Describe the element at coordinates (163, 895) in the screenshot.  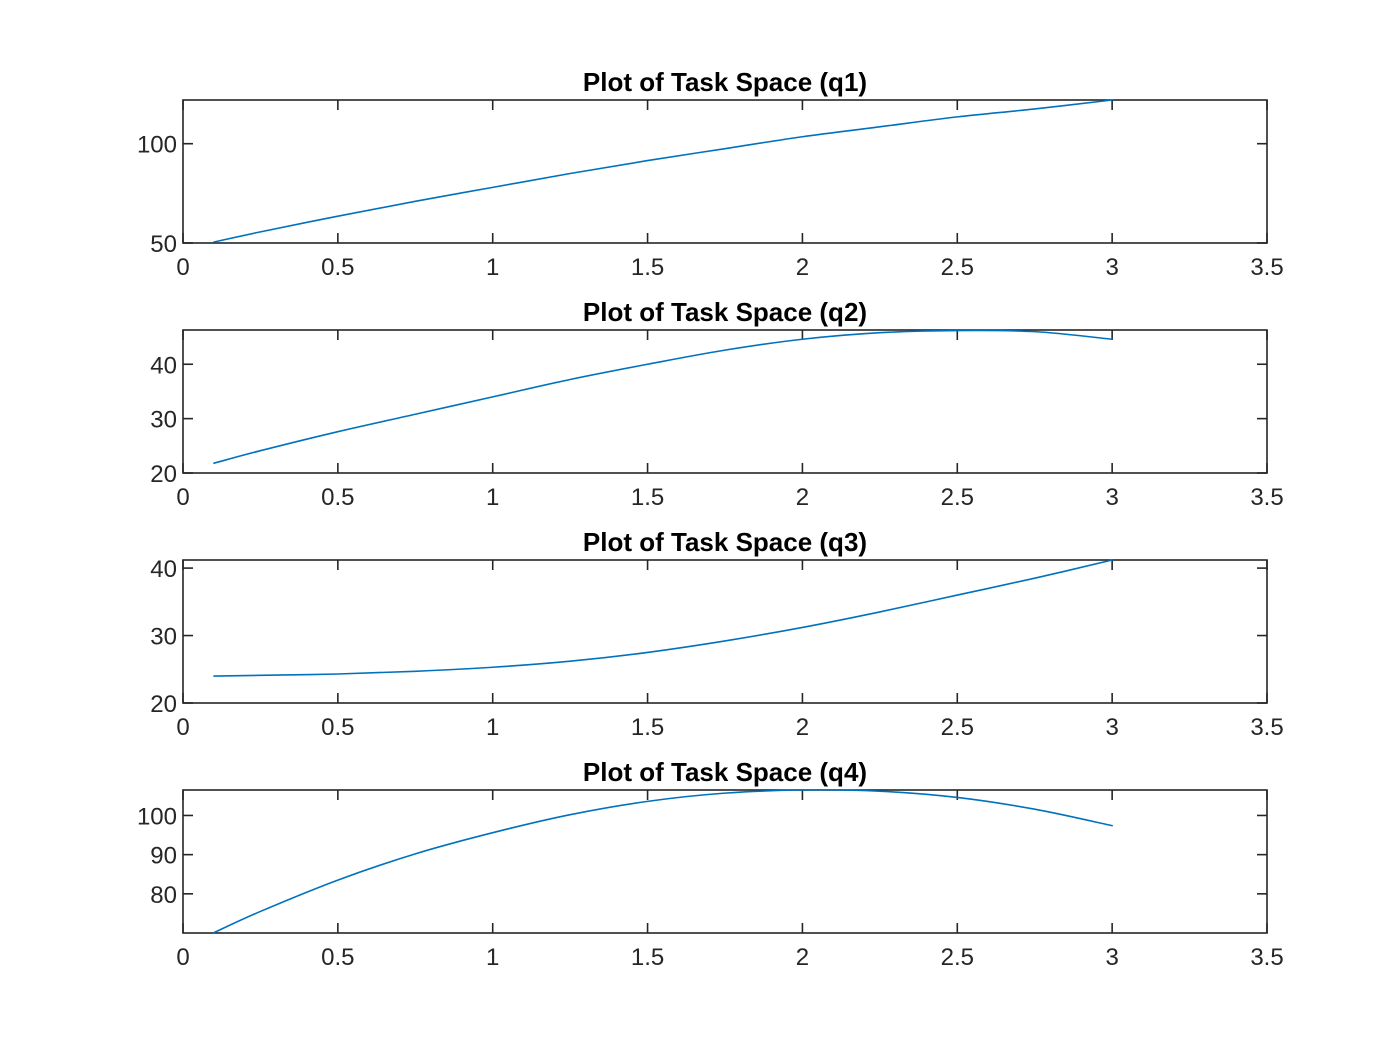
I see `y-tick-label: 80` at that location.